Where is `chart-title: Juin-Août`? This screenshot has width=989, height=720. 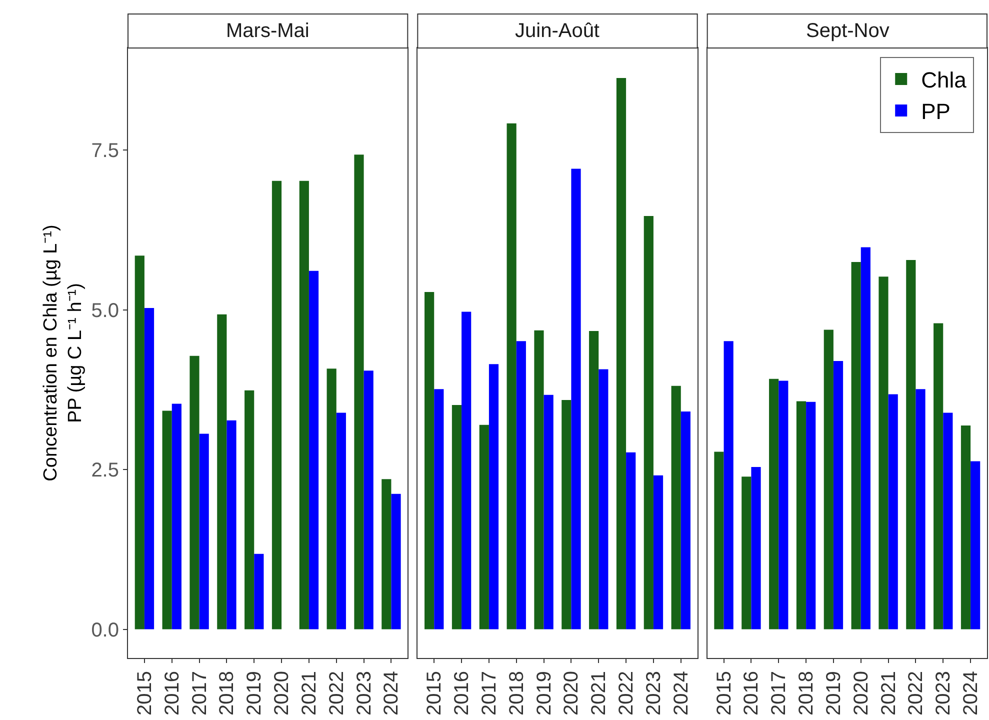 chart-title: Juin-Août is located at coordinates (557, 31).